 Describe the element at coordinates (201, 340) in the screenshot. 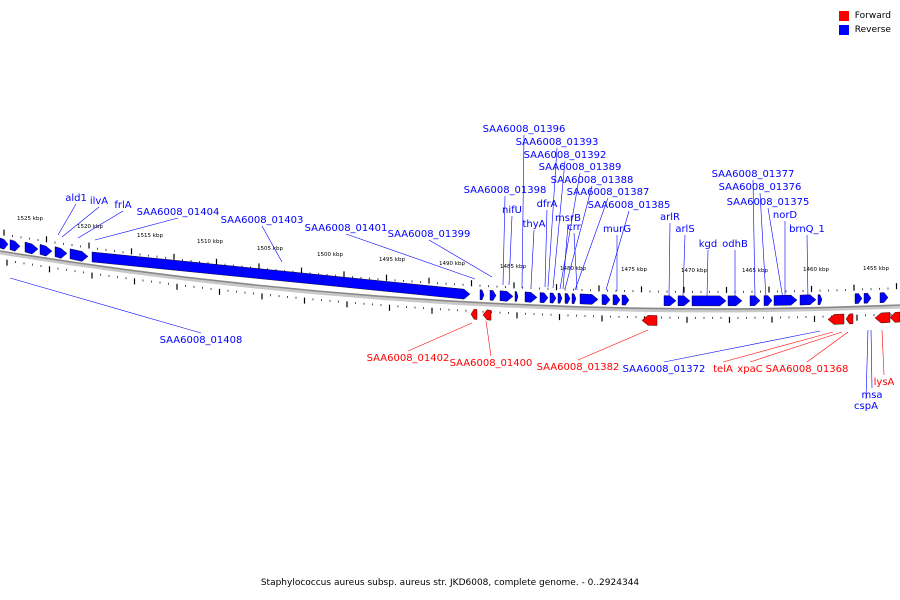

I see `gene-label: SAA6008_01408` at that location.